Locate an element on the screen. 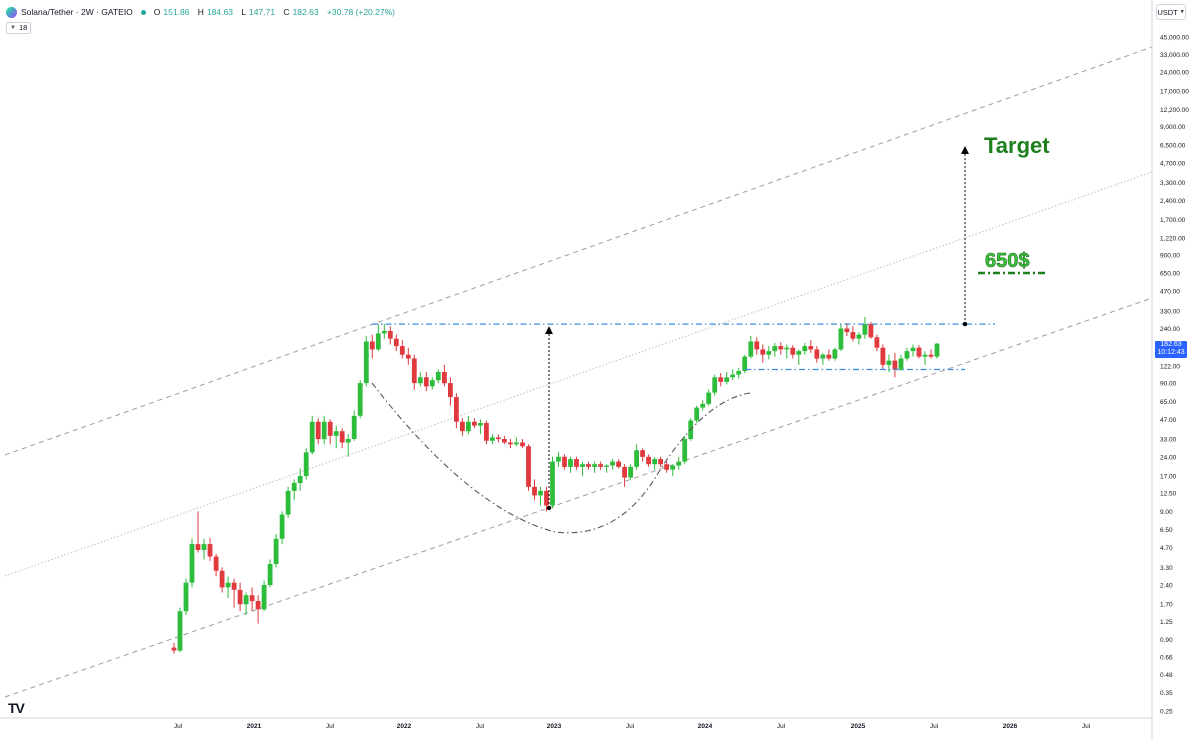 The width and height of the screenshot is (1200, 744). price-tick-label: 9.00 is located at coordinates (1166, 512).